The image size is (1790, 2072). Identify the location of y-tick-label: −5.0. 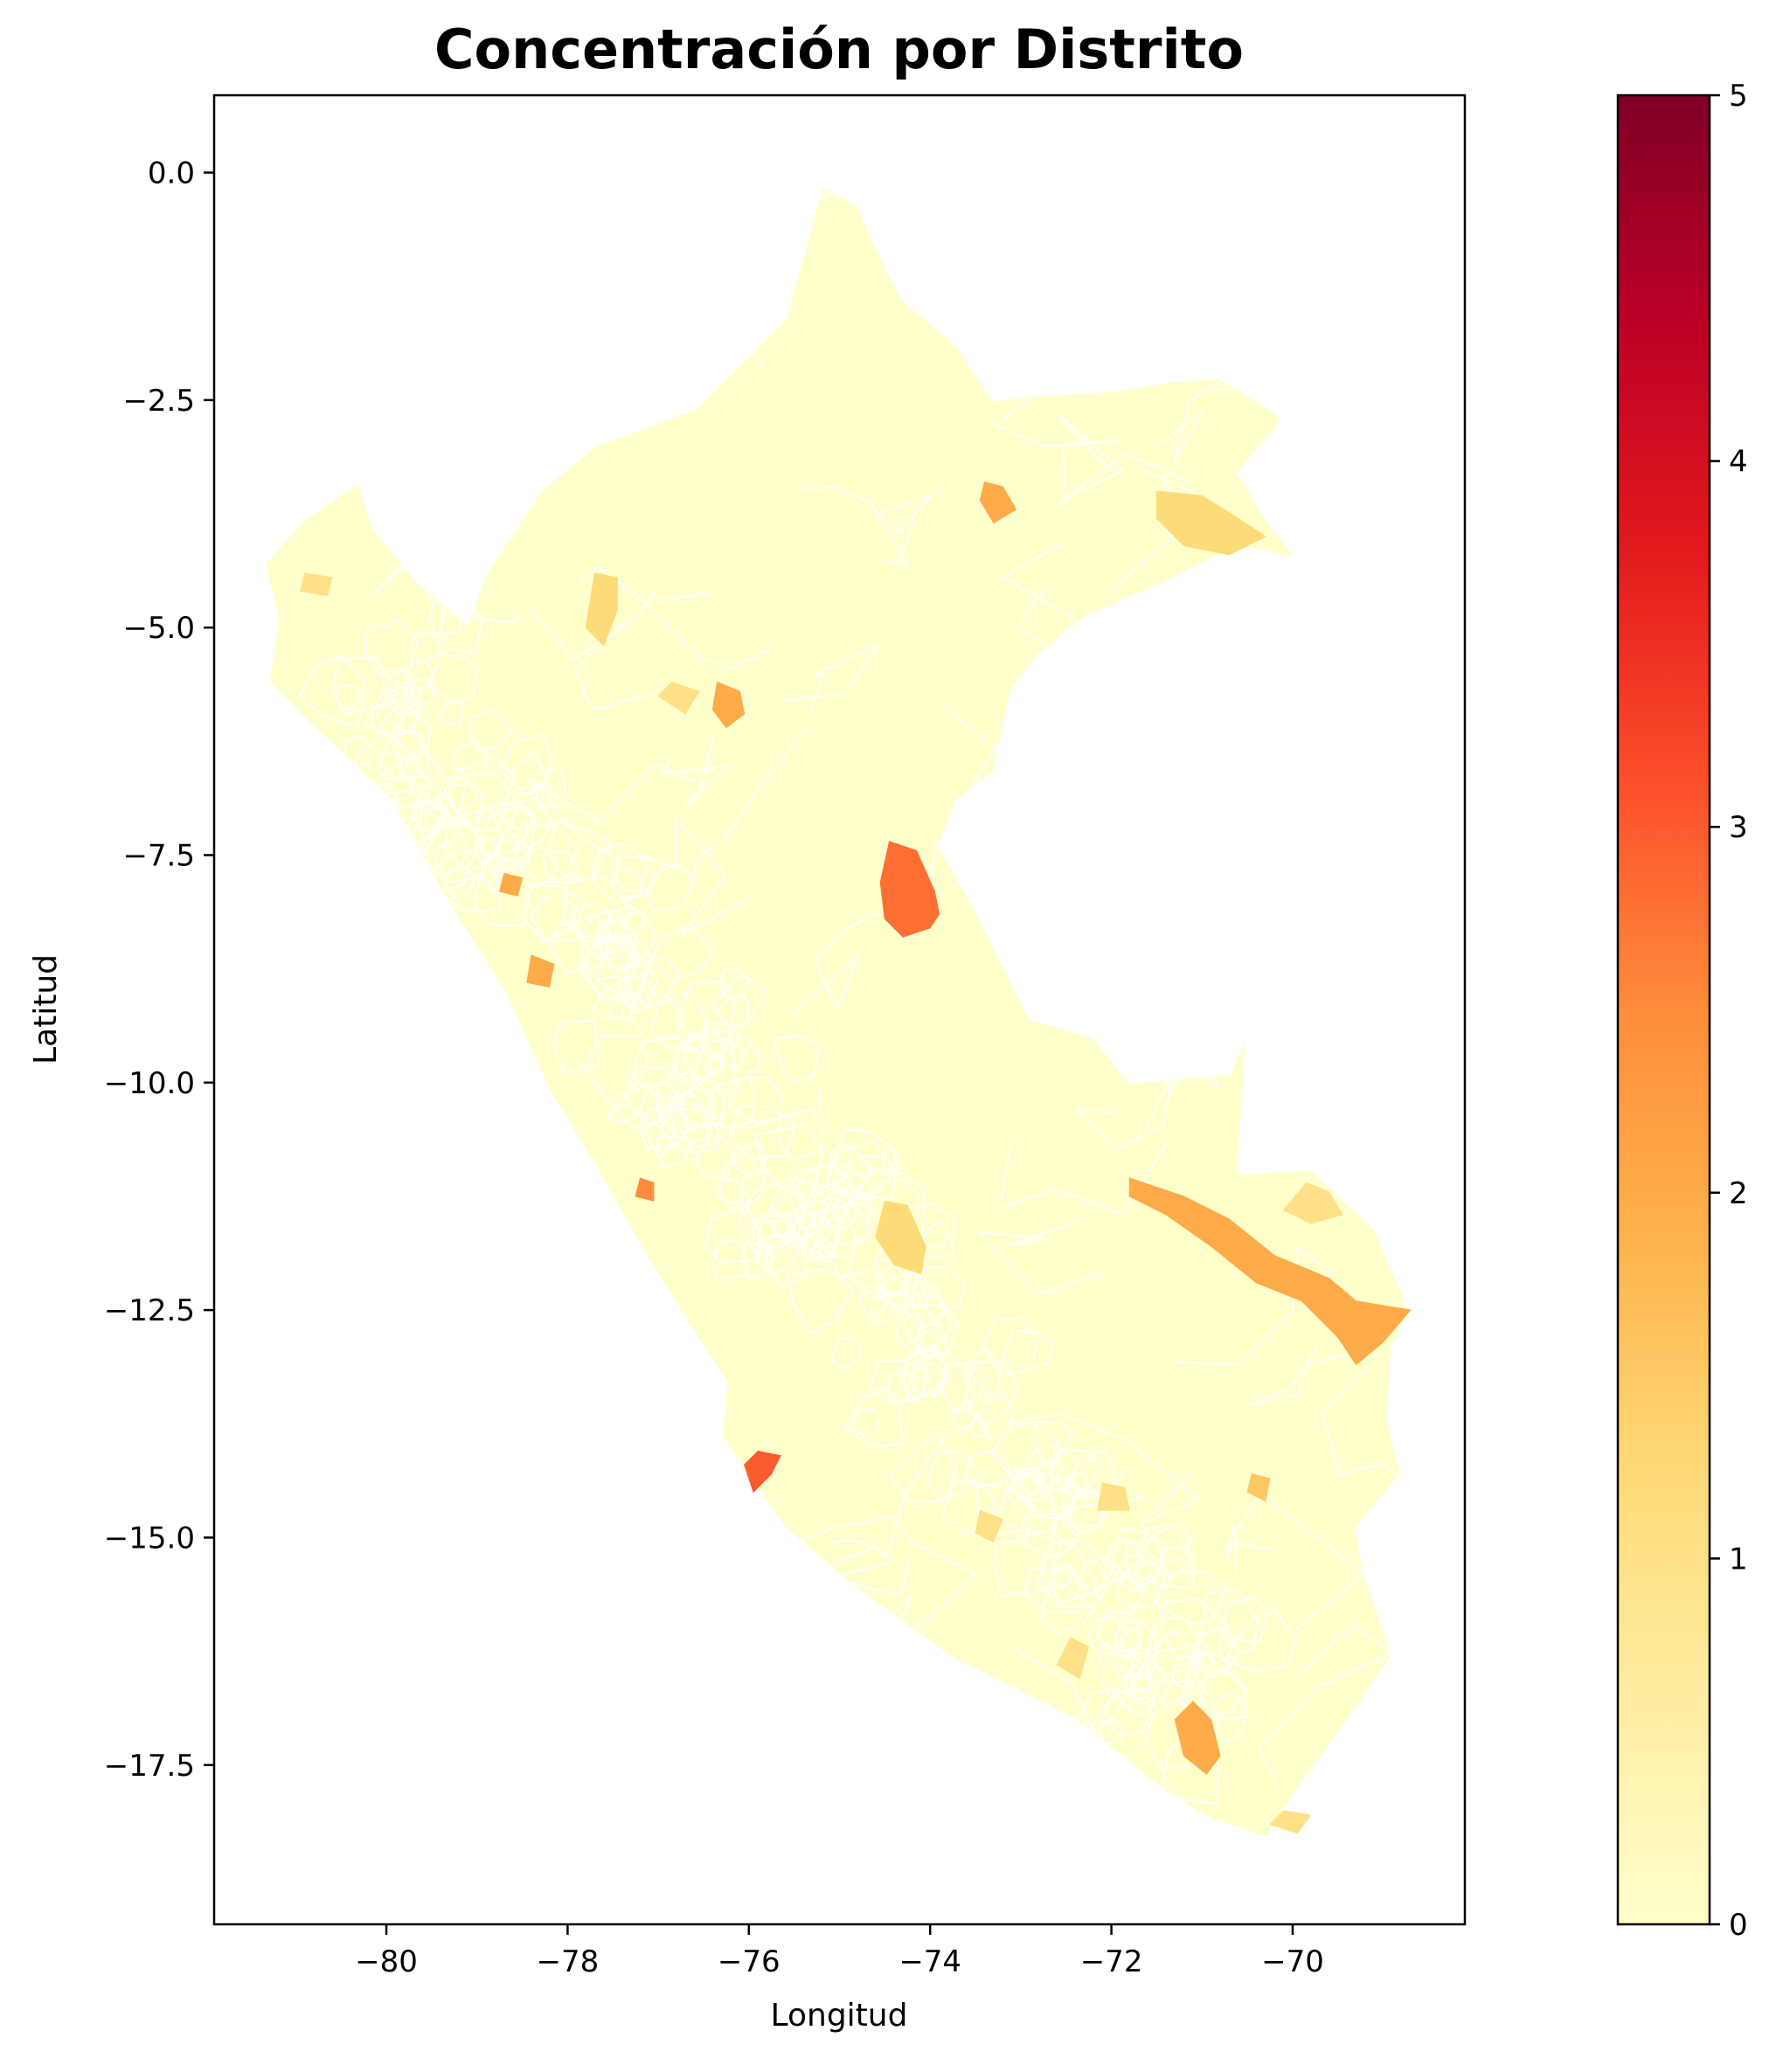
(158, 628).